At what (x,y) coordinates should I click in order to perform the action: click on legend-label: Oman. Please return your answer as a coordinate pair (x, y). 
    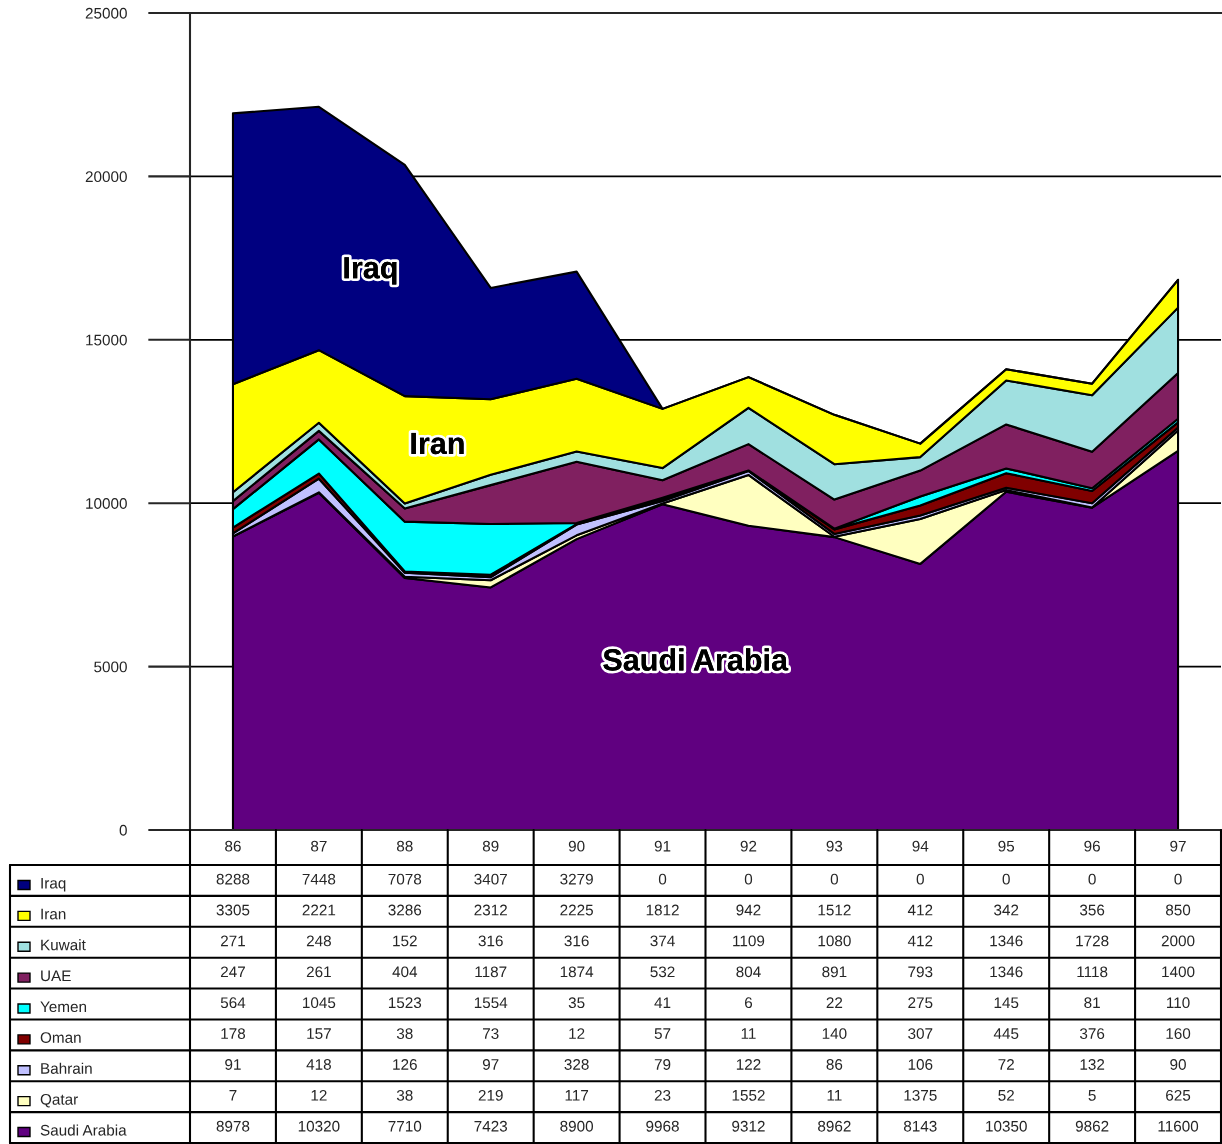
    Looking at the image, I should click on (60, 1037).